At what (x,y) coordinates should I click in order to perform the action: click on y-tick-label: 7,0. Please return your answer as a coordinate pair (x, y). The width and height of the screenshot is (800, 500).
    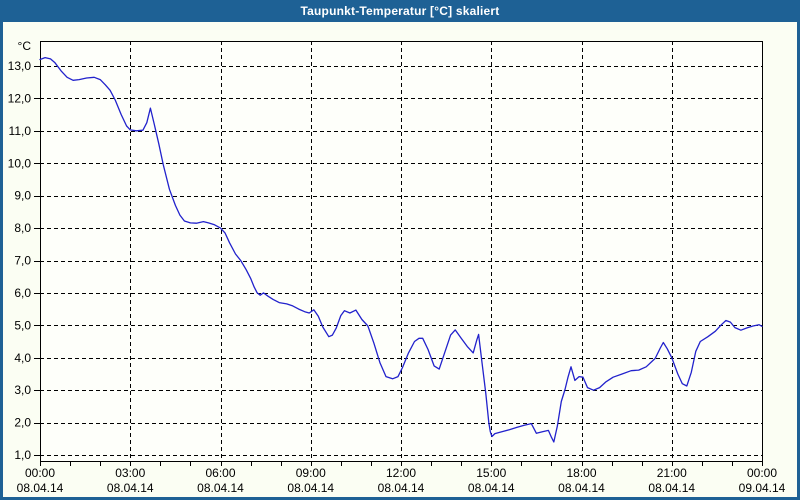
    Looking at the image, I should click on (22, 261).